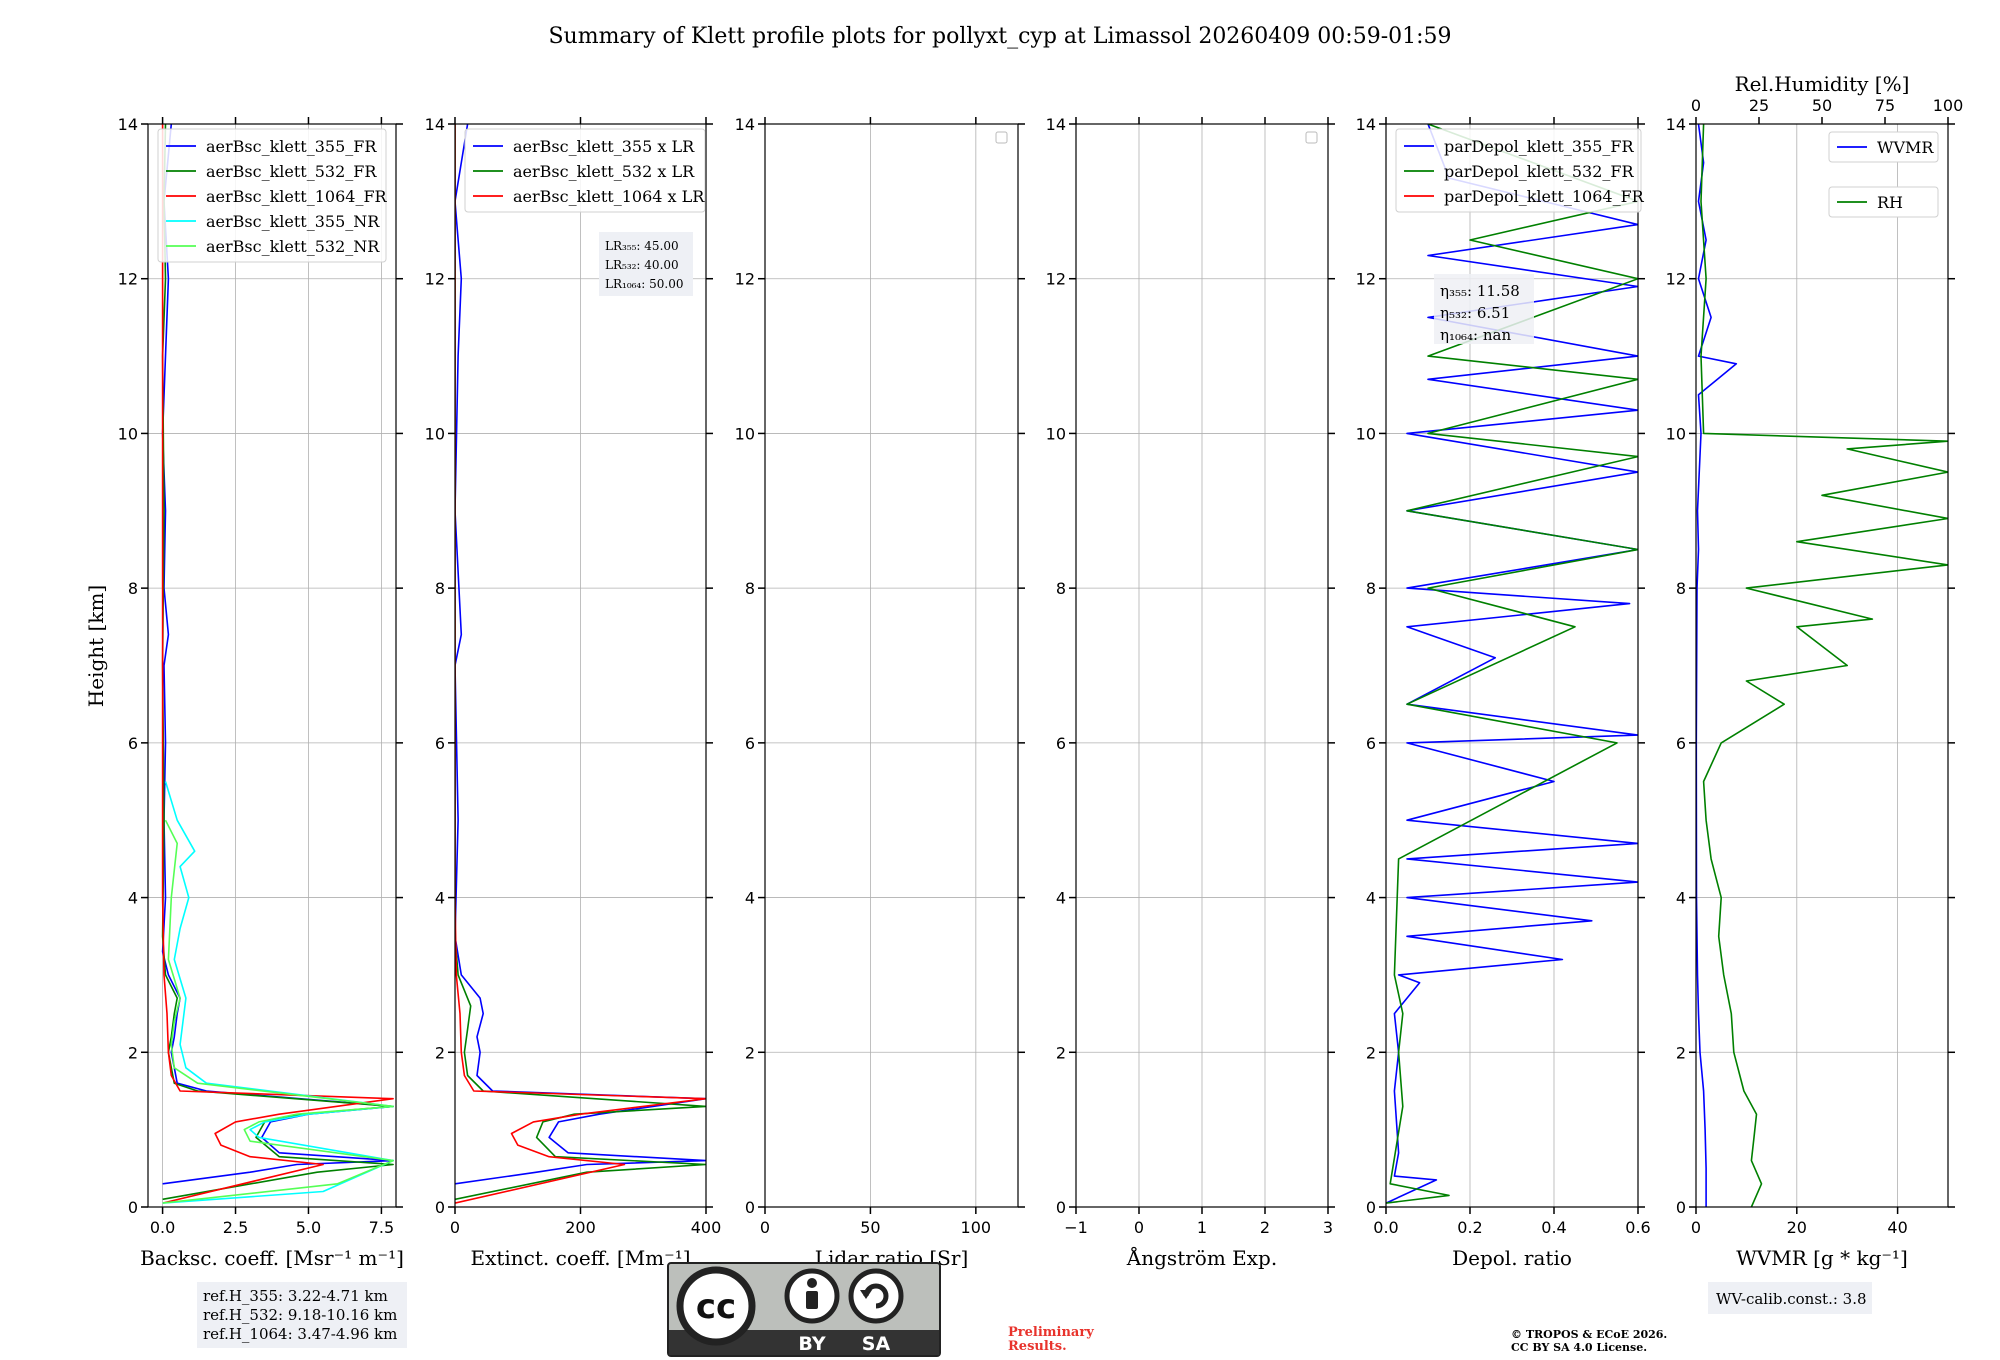 The width and height of the screenshot is (2000, 1360). I want to click on top-x-tick-label: 0, so click(1696, 105).